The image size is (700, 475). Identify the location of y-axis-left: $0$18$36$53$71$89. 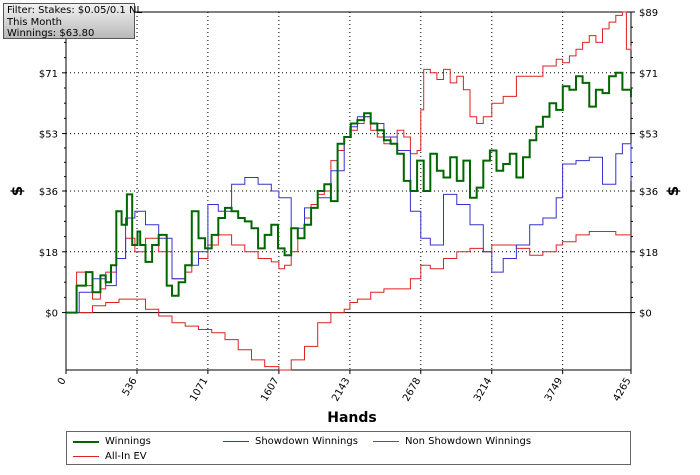
(52, 164).